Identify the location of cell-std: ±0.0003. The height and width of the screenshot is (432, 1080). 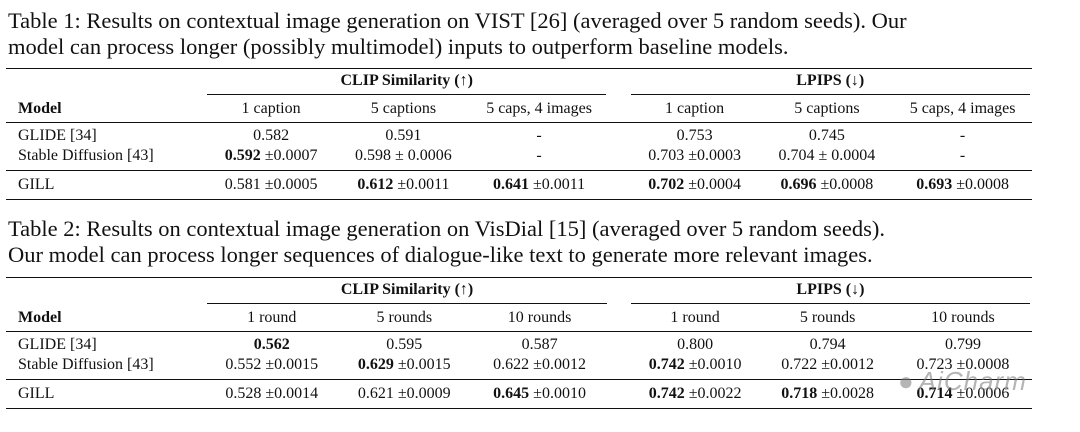
(712, 155).